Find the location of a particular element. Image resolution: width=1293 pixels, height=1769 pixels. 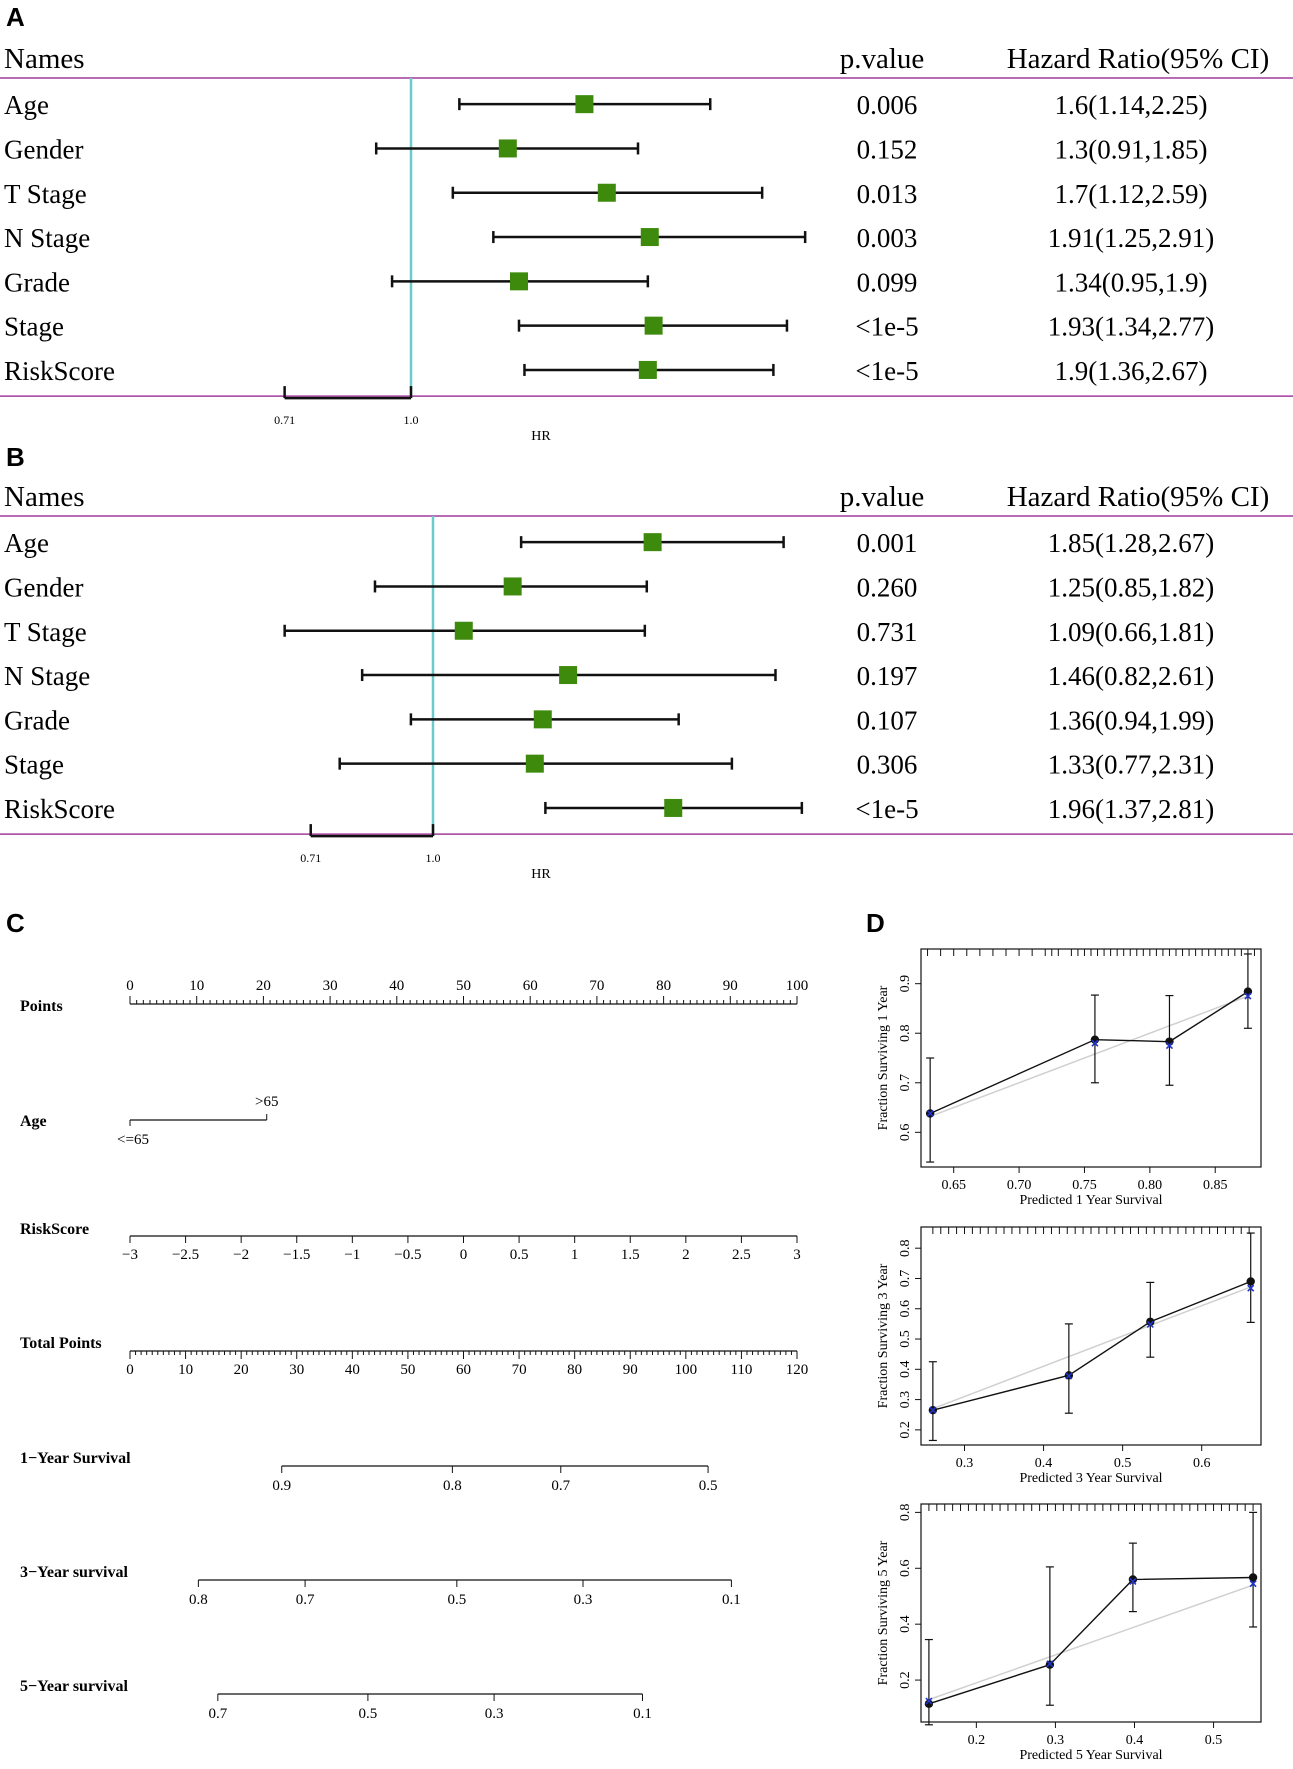

header-names: Names is located at coordinates (44, 497).